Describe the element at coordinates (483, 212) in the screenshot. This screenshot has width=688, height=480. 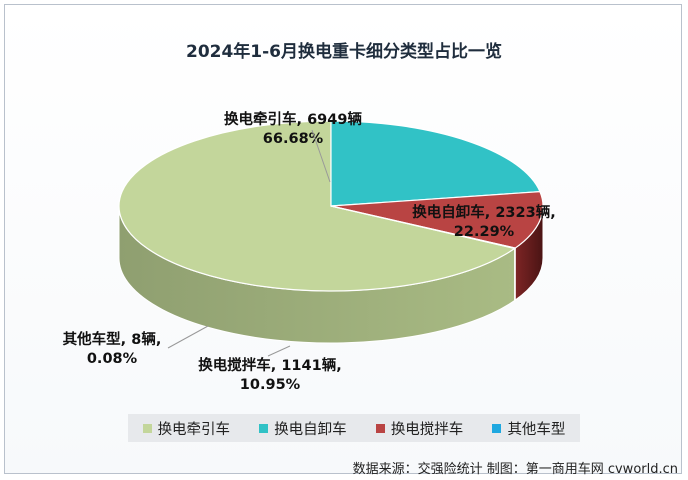
I see `data-label-dump-name: 换电自卸车, 2323辆,` at that location.